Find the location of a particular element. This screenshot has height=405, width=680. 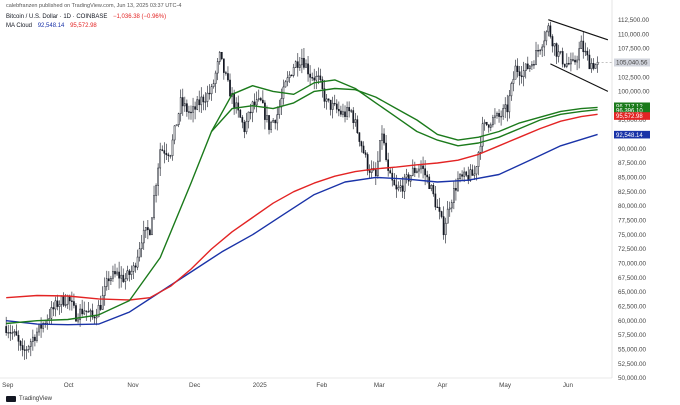

y-tick-label: 55,000.00 is located at coordinates (632, 350).